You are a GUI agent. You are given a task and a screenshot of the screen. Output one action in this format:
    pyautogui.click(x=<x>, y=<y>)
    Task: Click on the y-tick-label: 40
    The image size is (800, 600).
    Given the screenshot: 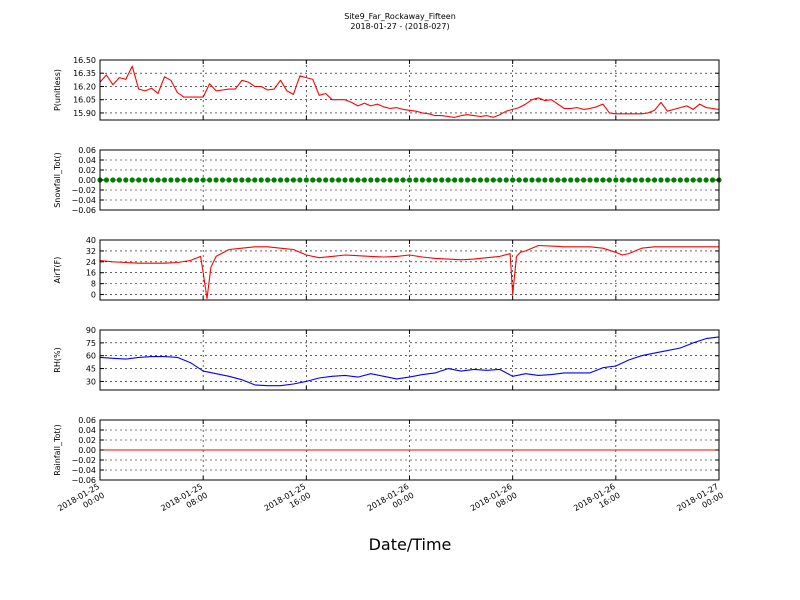 What is the action you would take?
    pyautogui.click(x=91, y=240)
    